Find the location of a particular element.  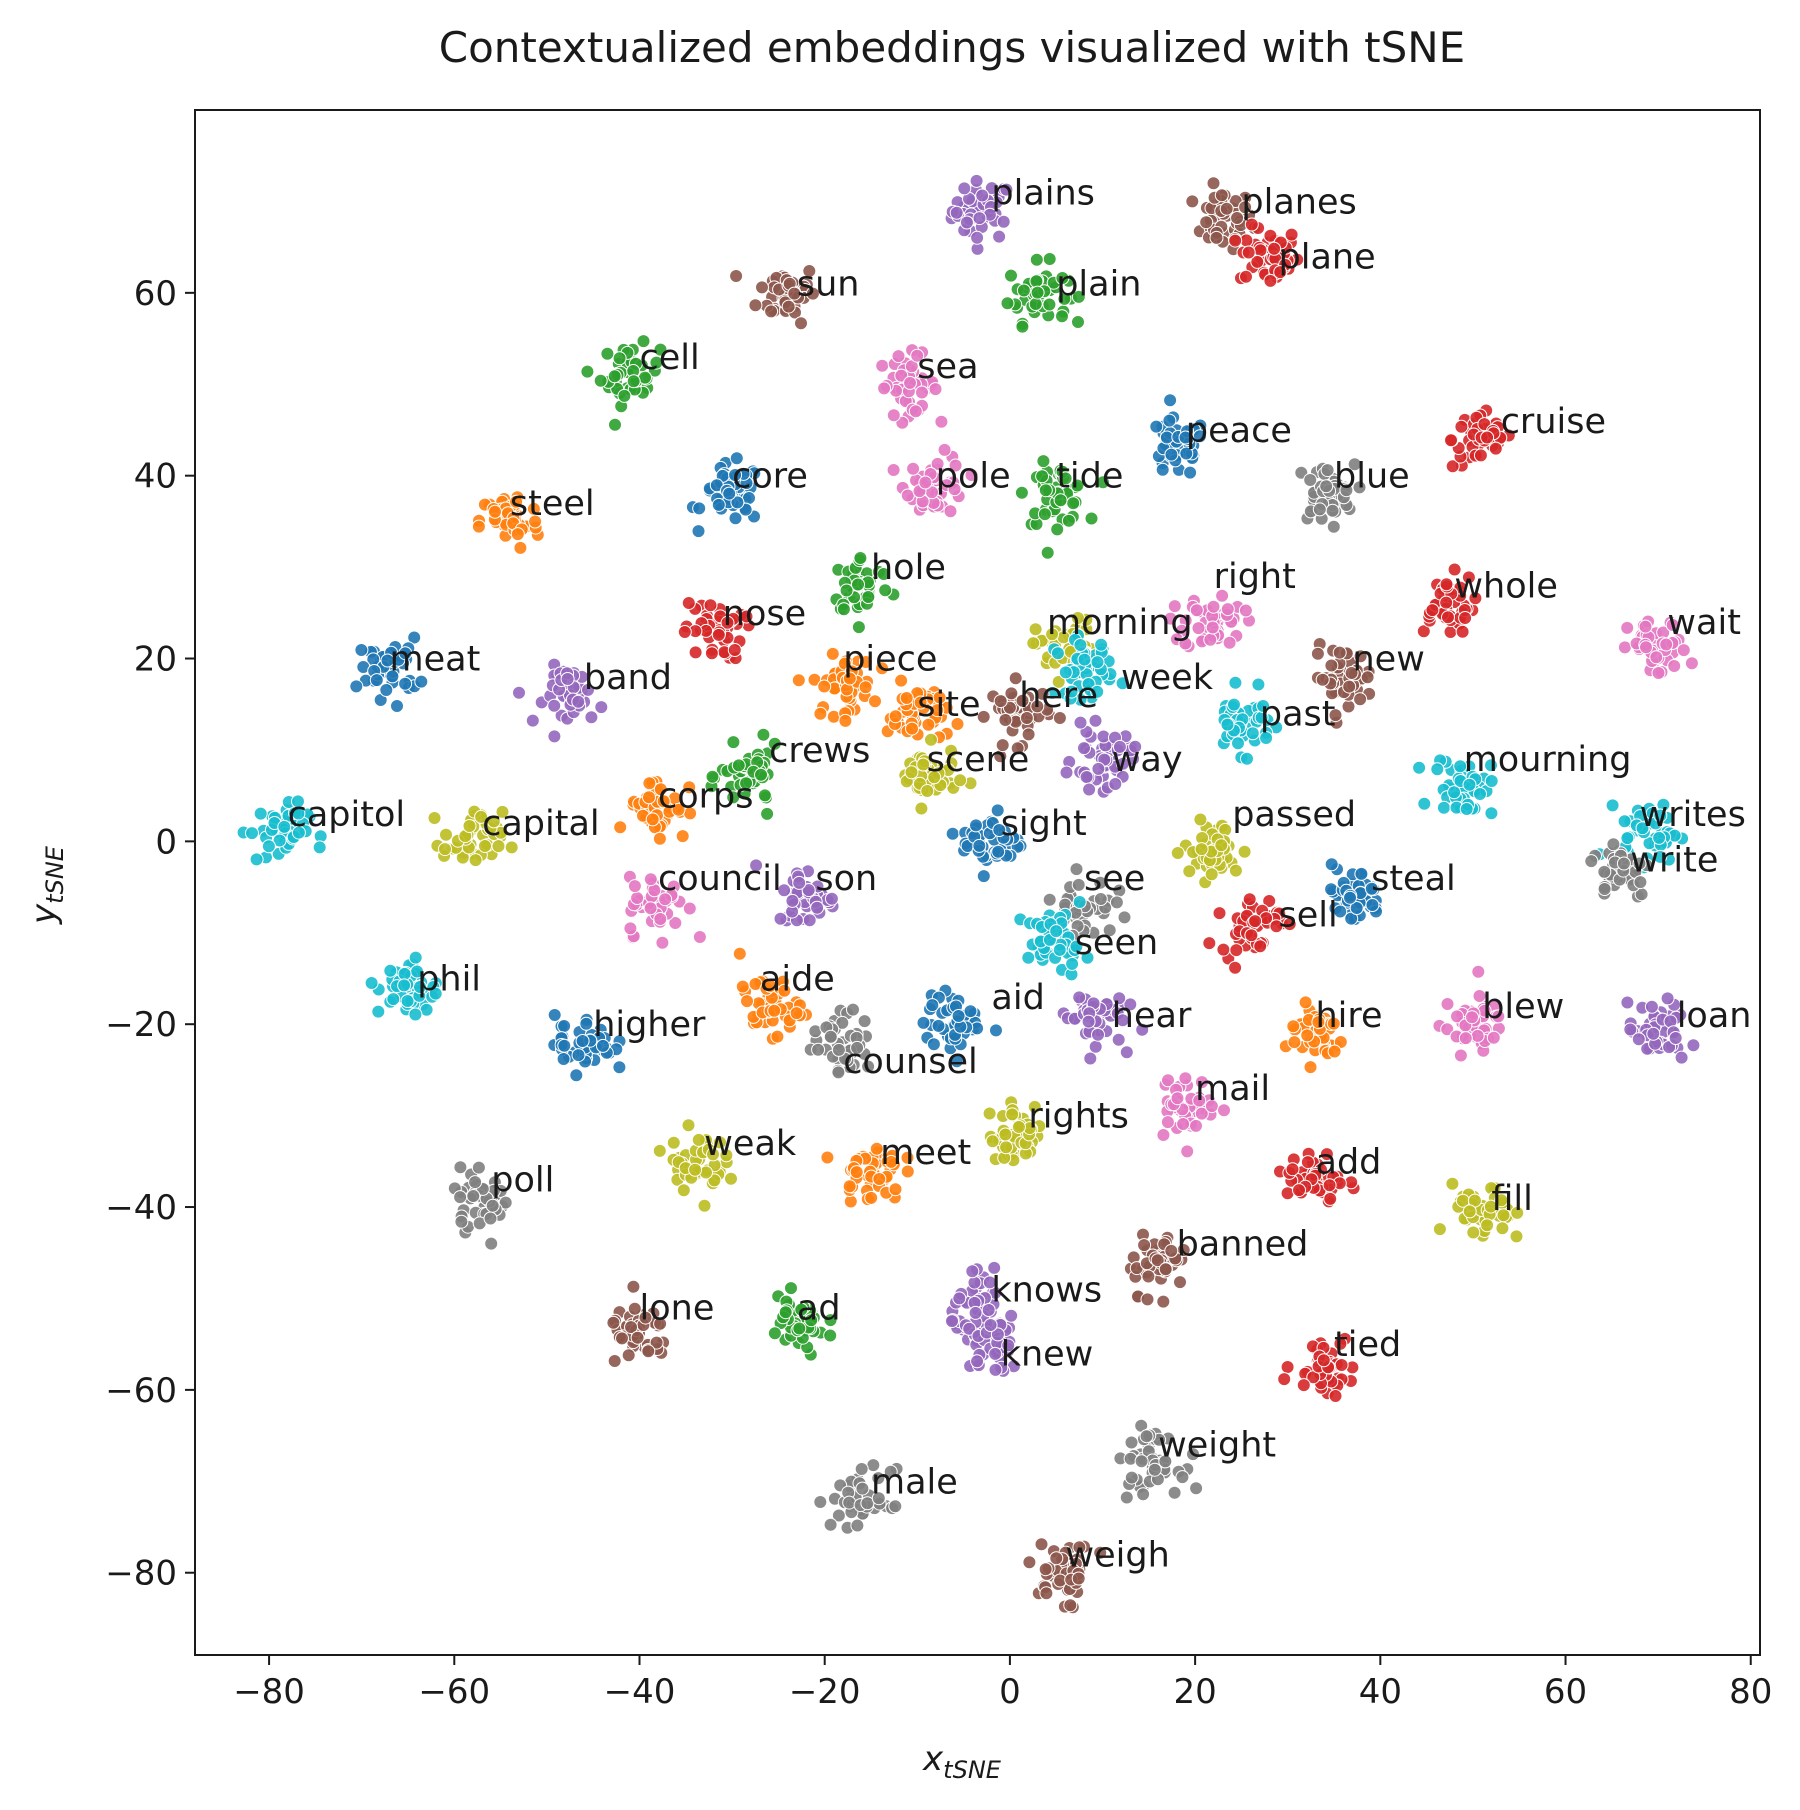

label-here: here is located at coordinates (1058, 696).